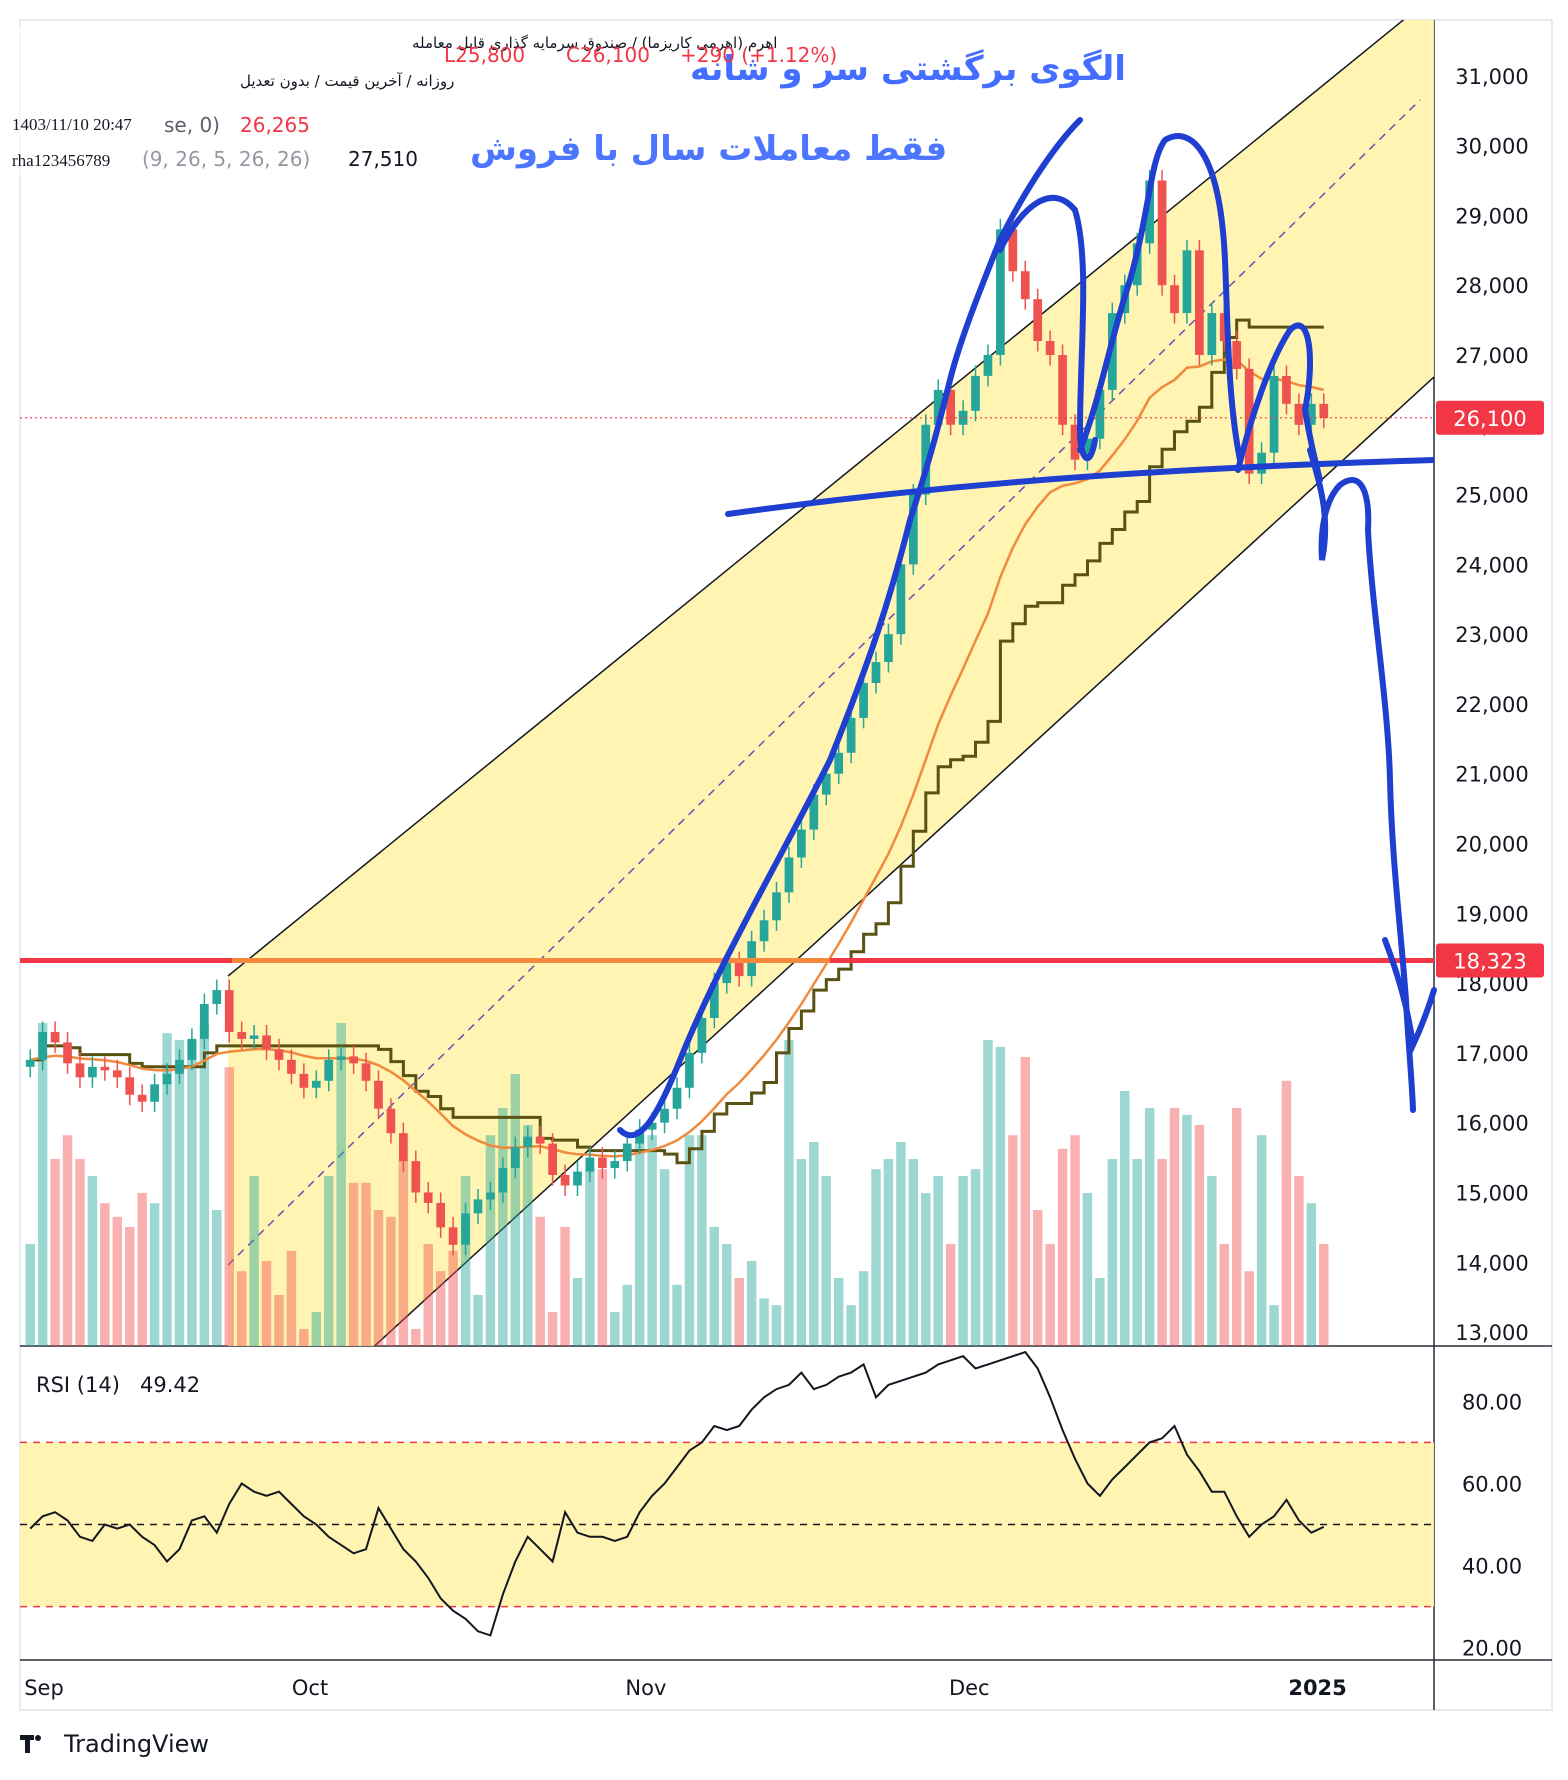  What do you see at coordinates (1489, 419) in the screenshot?
I see `last-price-badge-text: 26,100` at bounding box center [1489, 419].